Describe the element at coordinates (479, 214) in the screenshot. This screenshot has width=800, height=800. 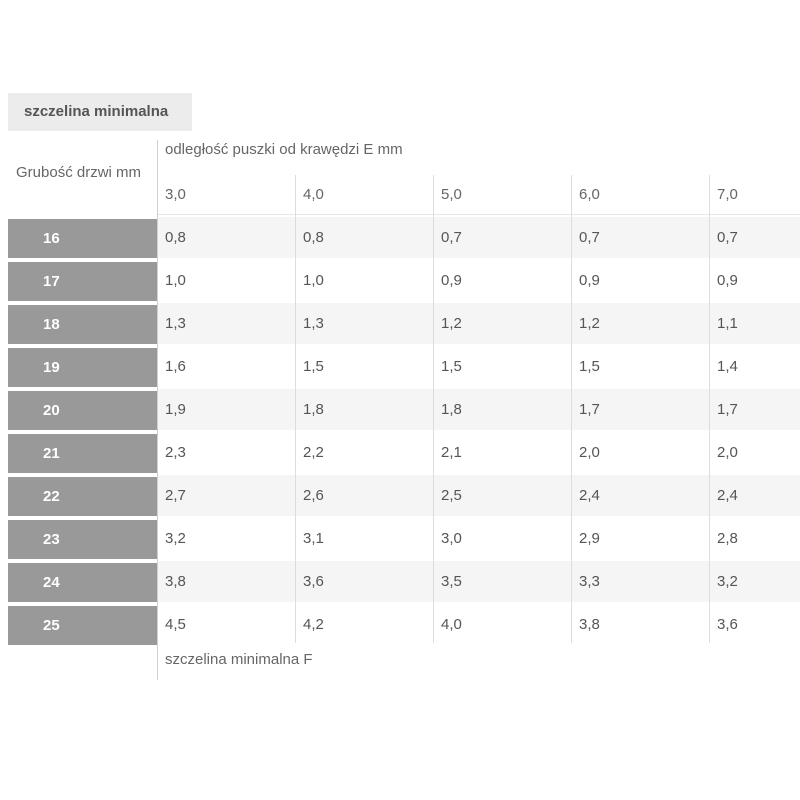
I see `header-divider-line` at that location.